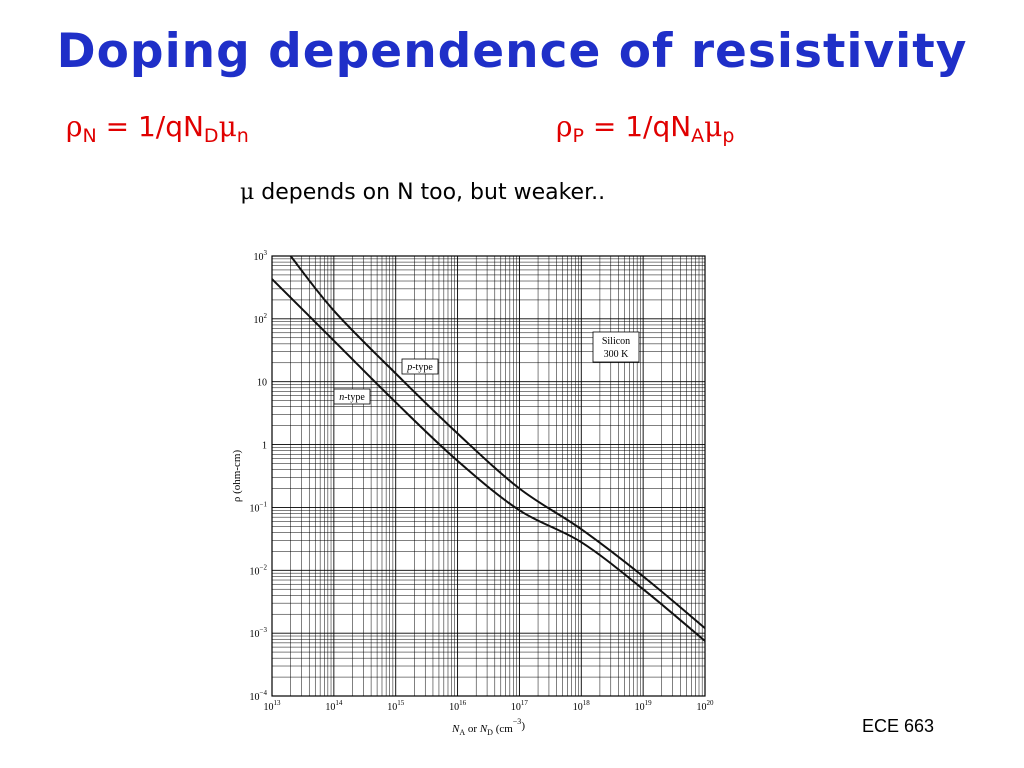 This screenshot has width=1024, height=768. I want to click on x-tick-label: 1017, so click(520, 706).